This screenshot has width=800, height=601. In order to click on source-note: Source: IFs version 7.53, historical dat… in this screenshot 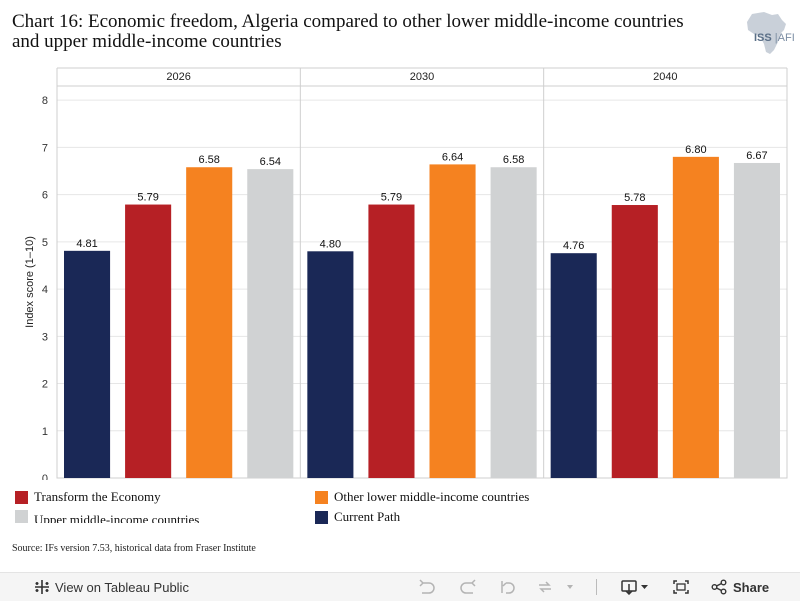, I will do `click(134, 548)`.